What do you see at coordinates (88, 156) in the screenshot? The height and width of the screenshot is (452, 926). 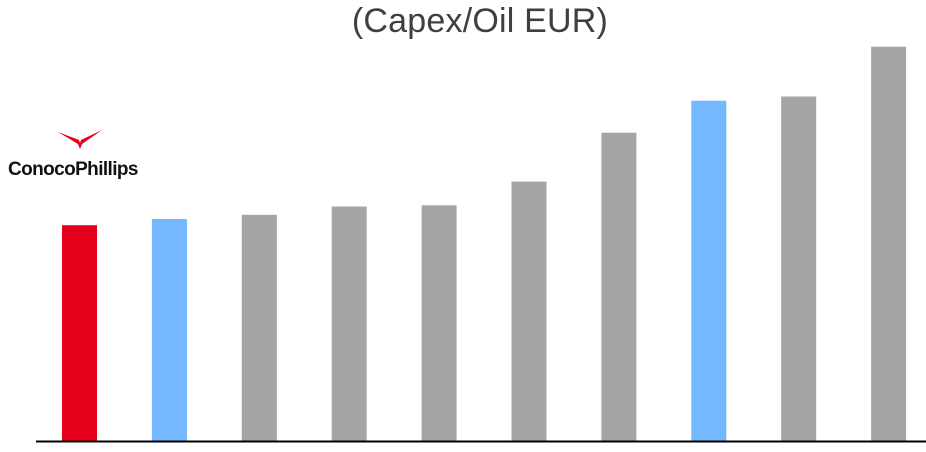 I see `conocophillips-logo: ConocoPhillips` at bounding box center [88, 156].